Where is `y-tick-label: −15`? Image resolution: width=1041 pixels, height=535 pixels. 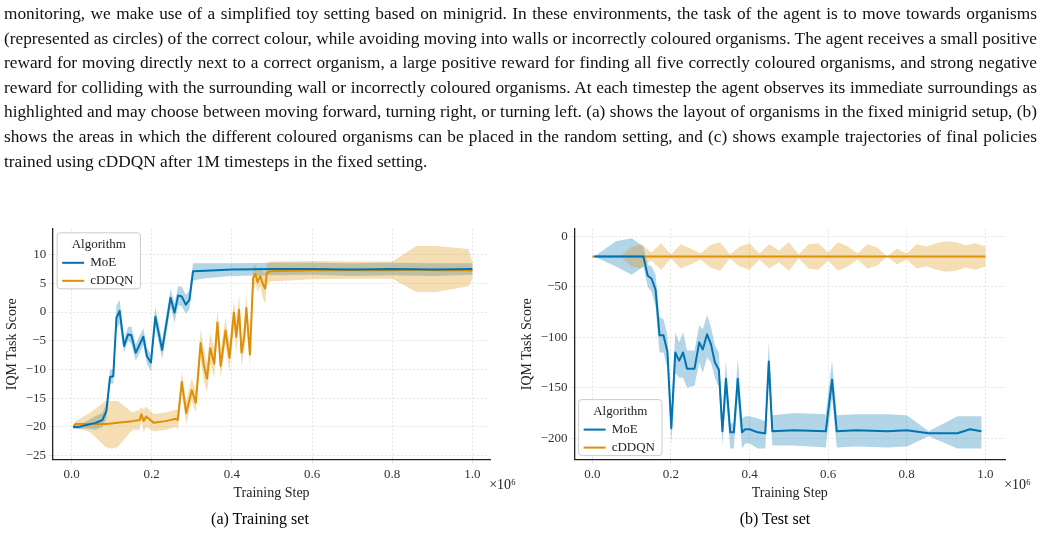
y-tick-label: −15 is located at coordinates (36, 397).